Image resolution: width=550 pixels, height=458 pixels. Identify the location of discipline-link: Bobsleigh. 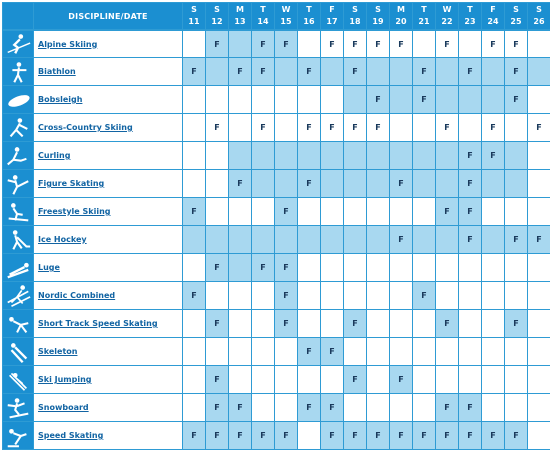
(60, 99).